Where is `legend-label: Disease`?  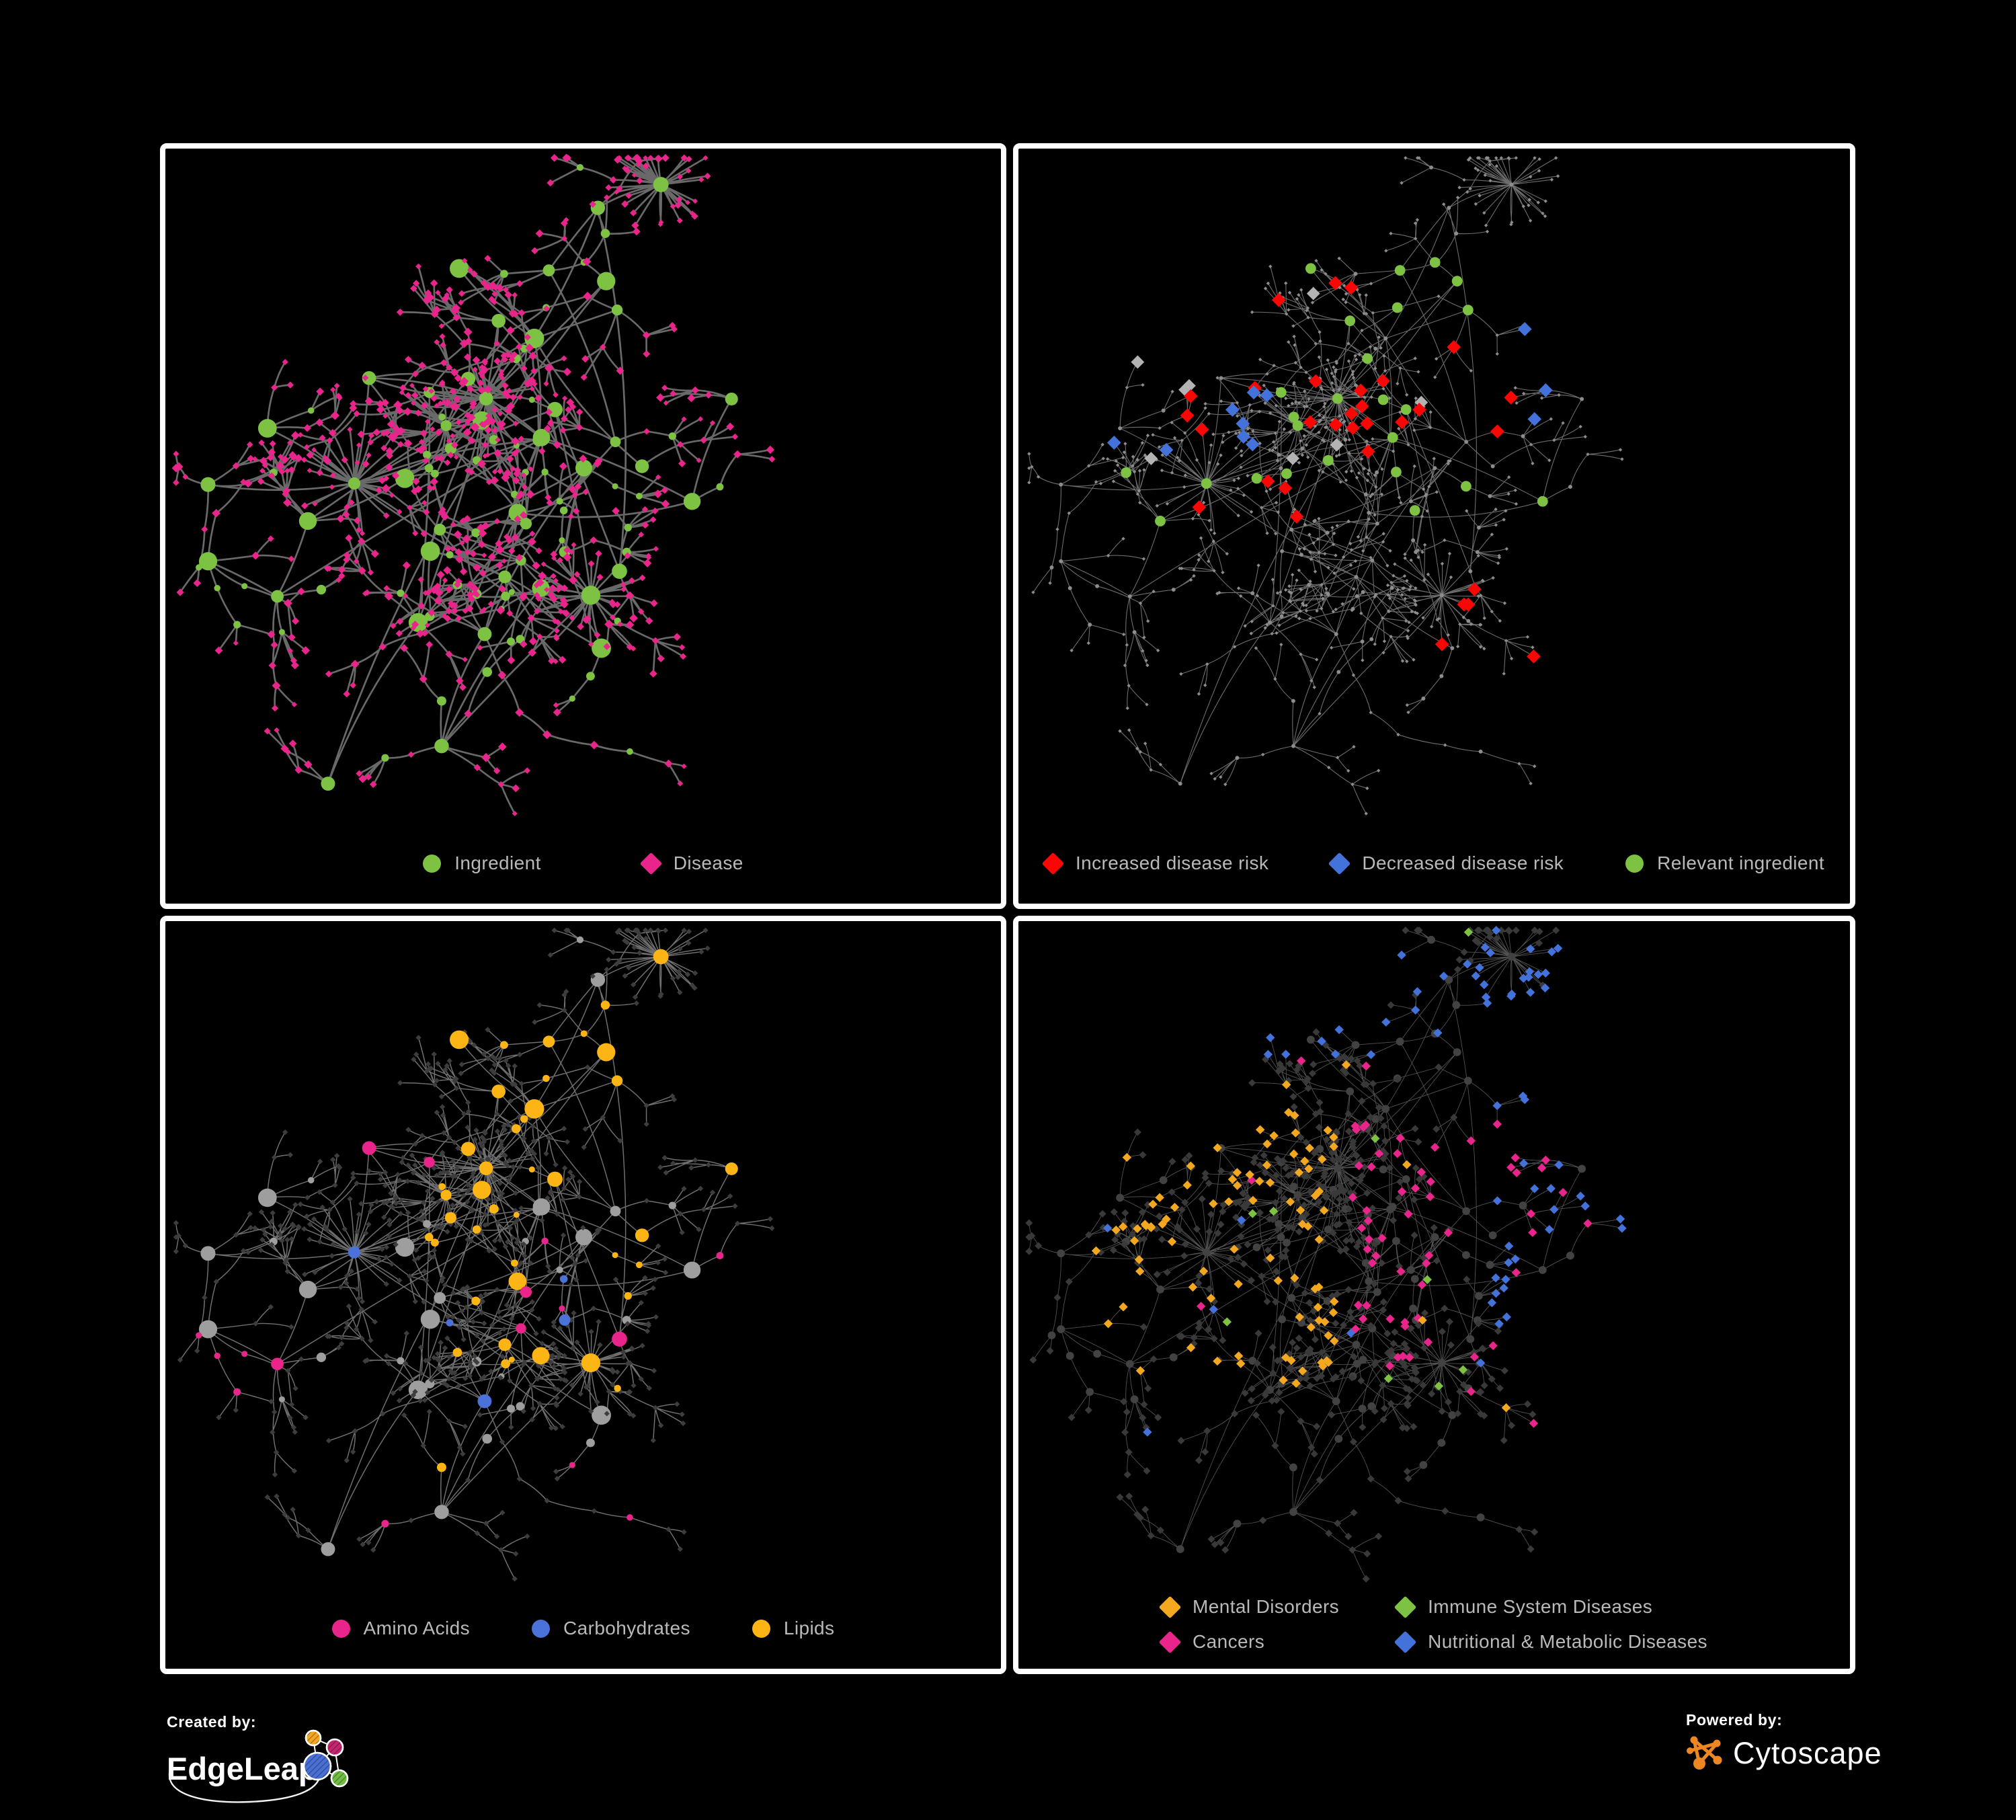 legend-label: Disease is located at coordinates (708, 863).